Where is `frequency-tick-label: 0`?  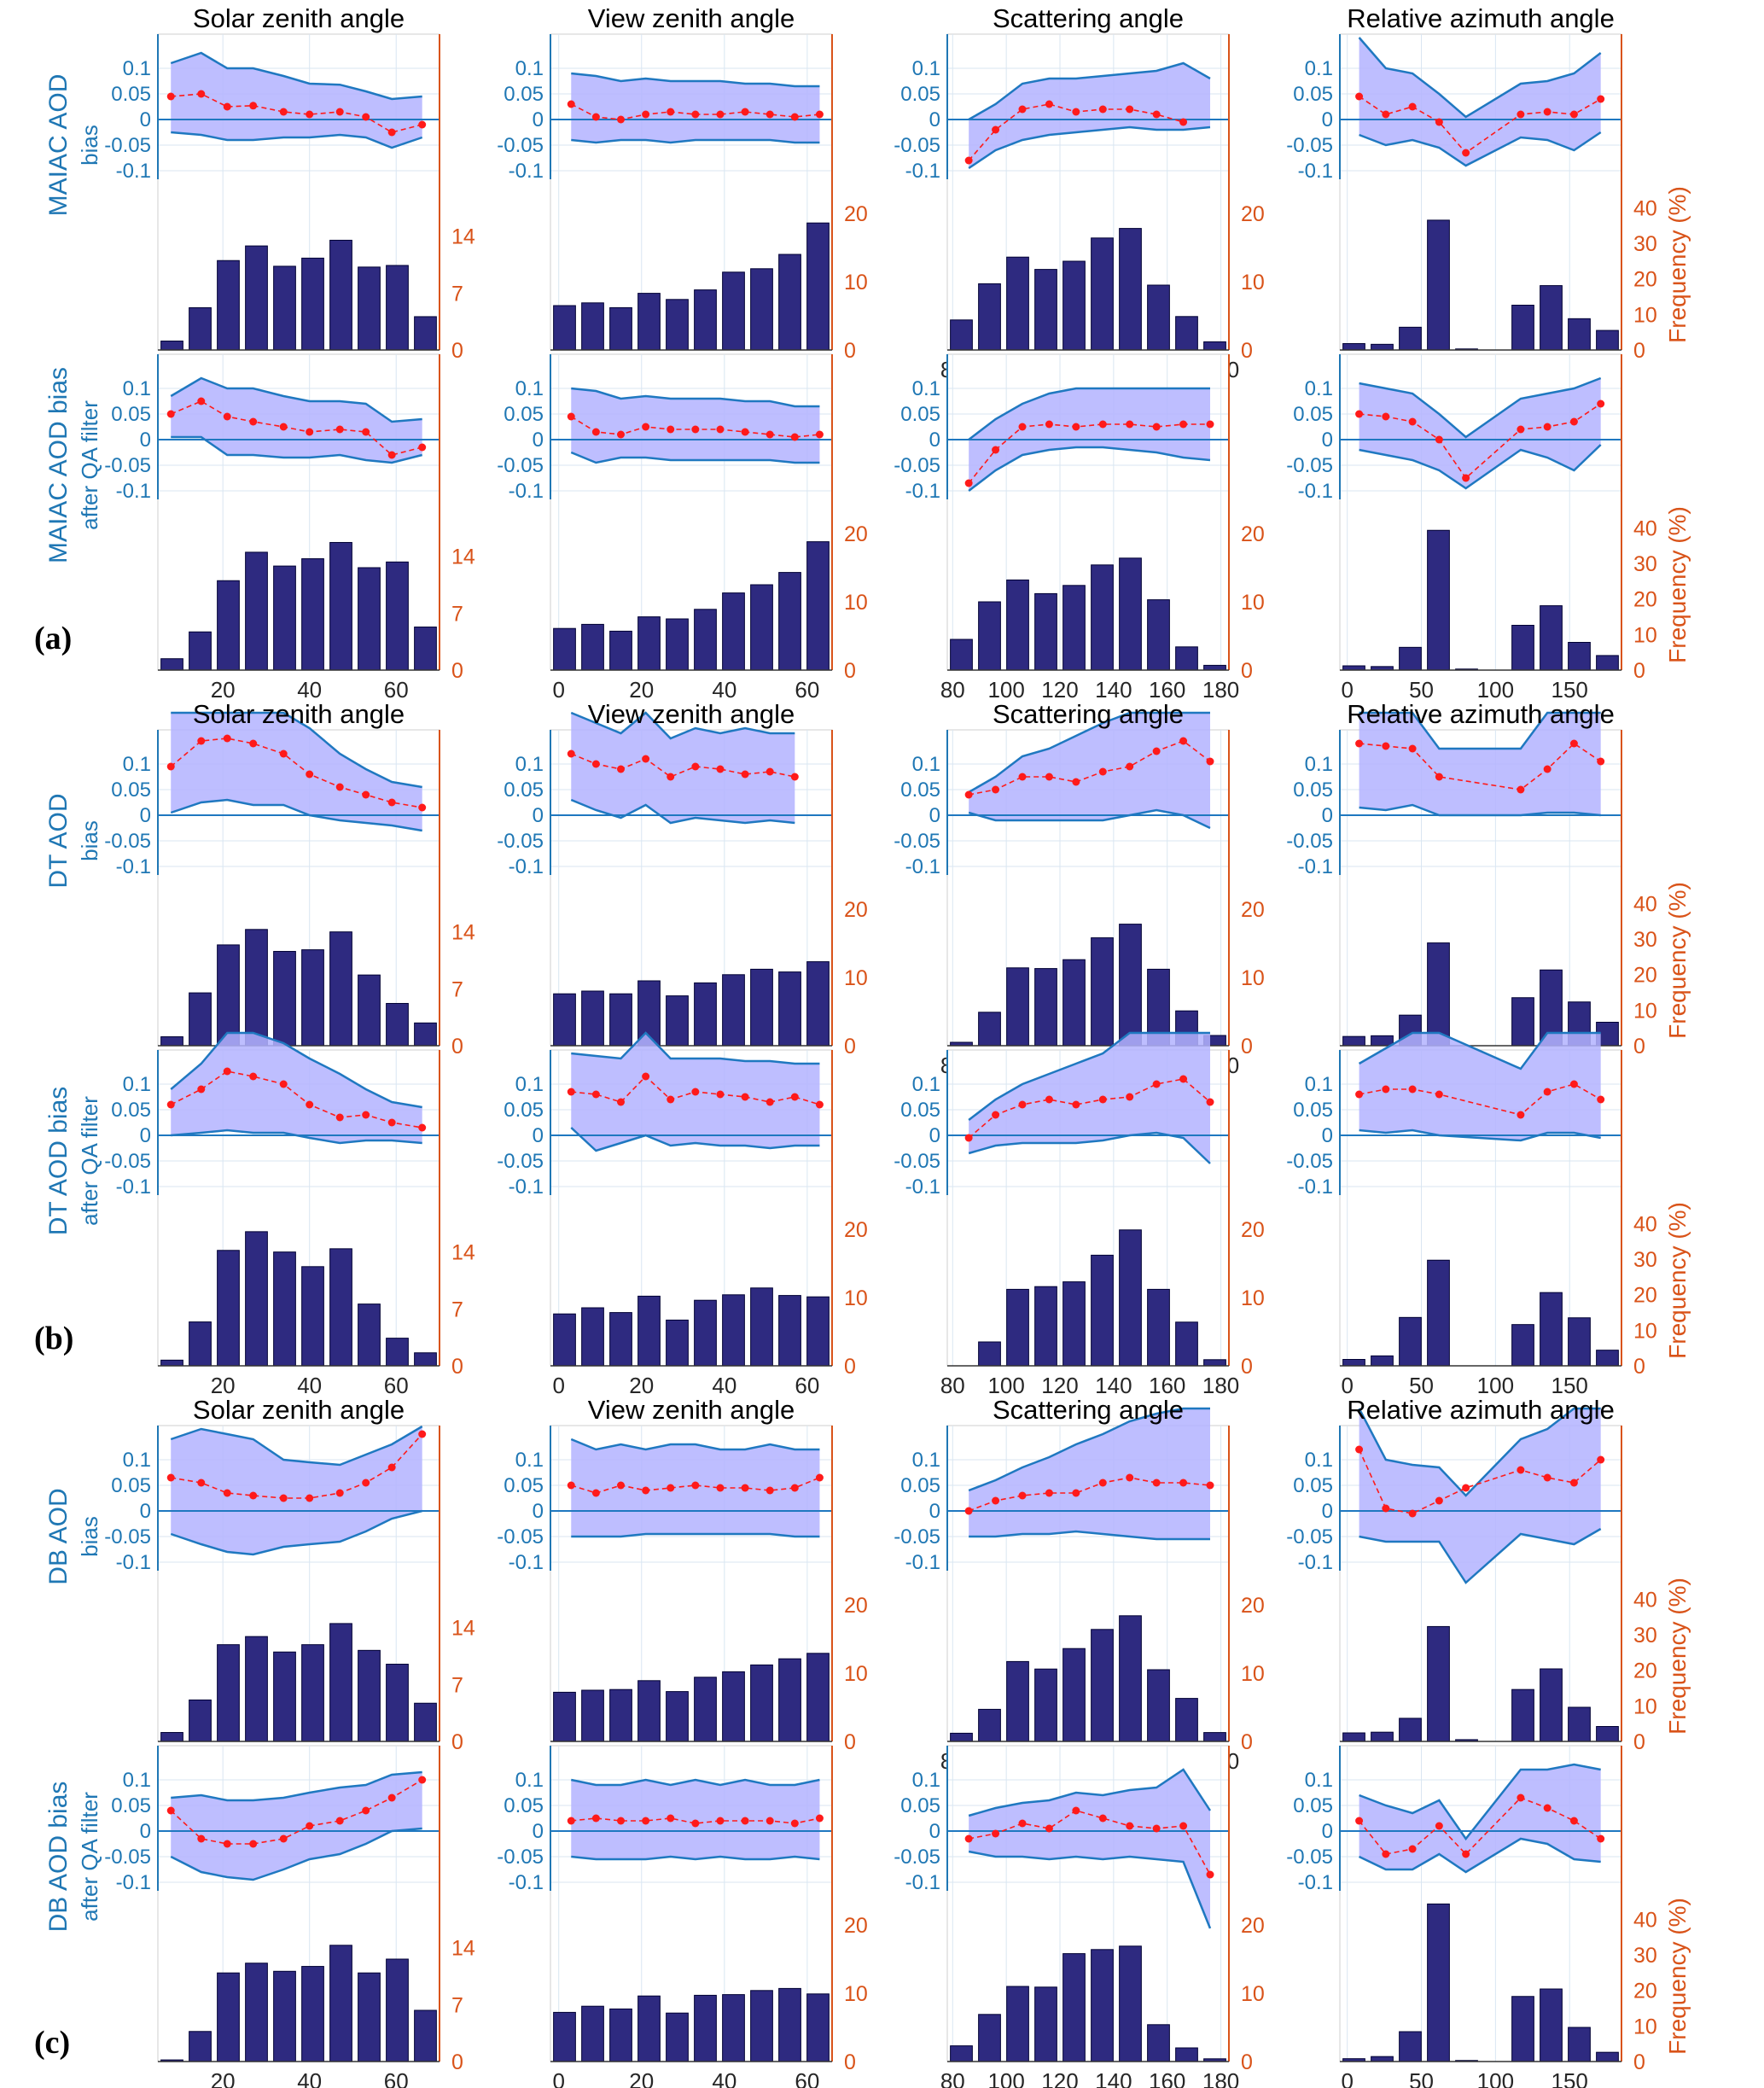
frequency-tick-label: 0 is located at coordinates (850, 1742).